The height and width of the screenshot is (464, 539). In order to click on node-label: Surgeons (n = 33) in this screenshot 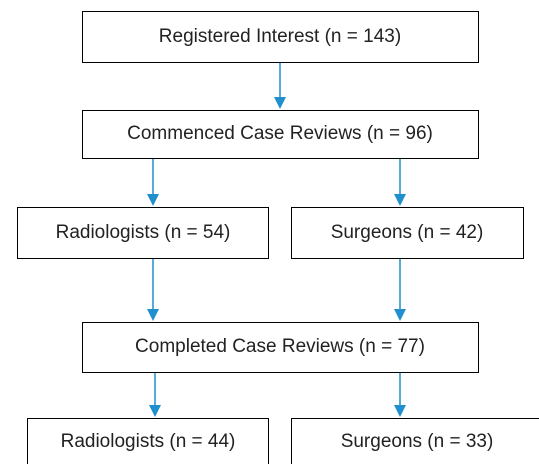, I will do `click(417, 441)`.